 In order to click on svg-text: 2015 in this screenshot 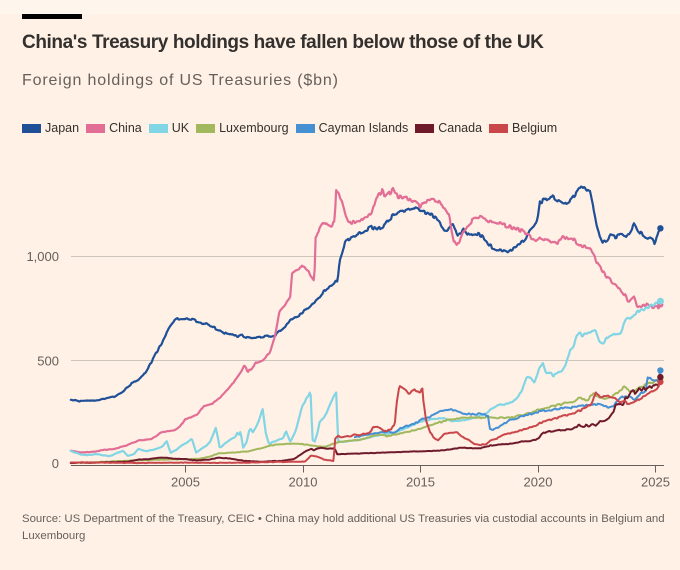, I will do `click(420, 482)`.